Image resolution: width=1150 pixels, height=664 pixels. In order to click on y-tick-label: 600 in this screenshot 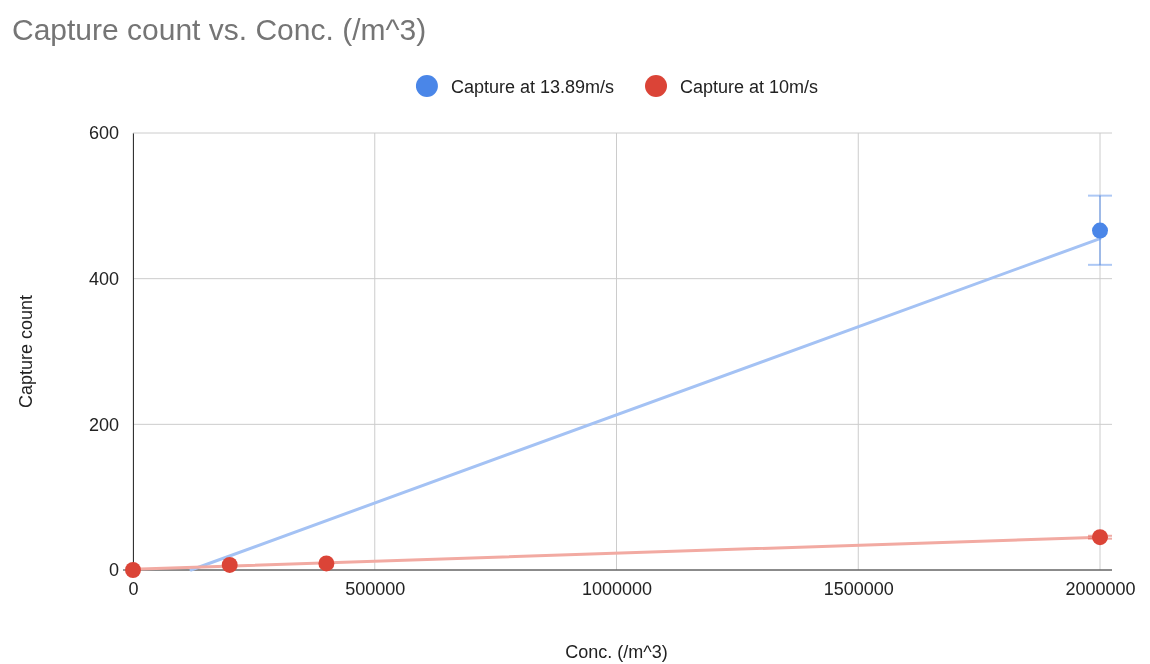, I will do `click(103, 133)`.